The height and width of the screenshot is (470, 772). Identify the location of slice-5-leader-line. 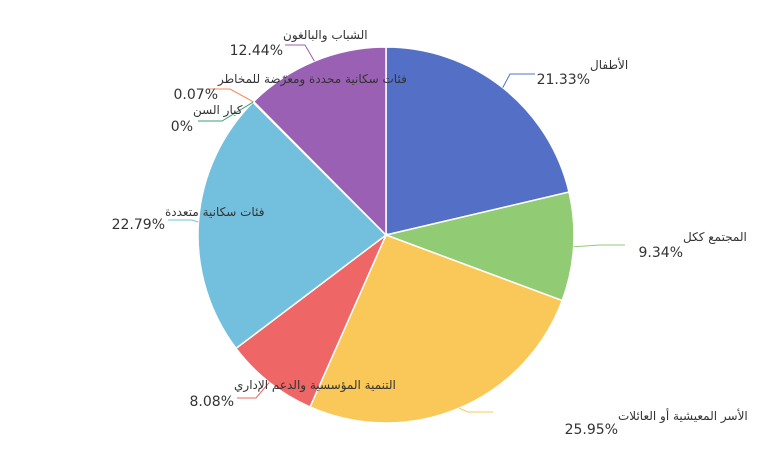
(226, 111).